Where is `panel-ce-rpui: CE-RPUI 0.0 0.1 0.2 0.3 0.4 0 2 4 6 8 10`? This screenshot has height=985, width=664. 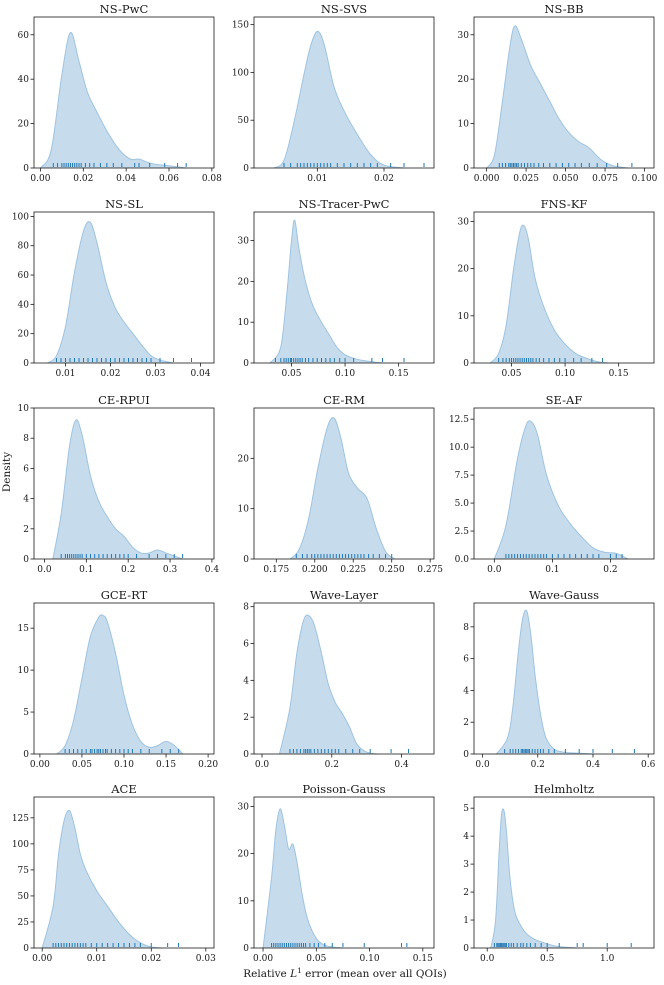
panel-ce-rpui: CE-RPUI 0.0 0.1 0.2 0.3 0.4 0 2 4 6 8 10 is located at coordinates (119, 484).